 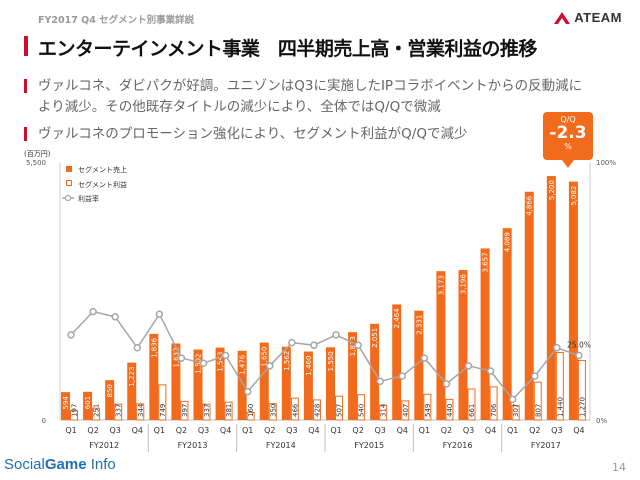 What do you see at coordinates (265, 357) in the screenshot?
I see `sales-data-label: 1,650` at bounding box center [265, 357].